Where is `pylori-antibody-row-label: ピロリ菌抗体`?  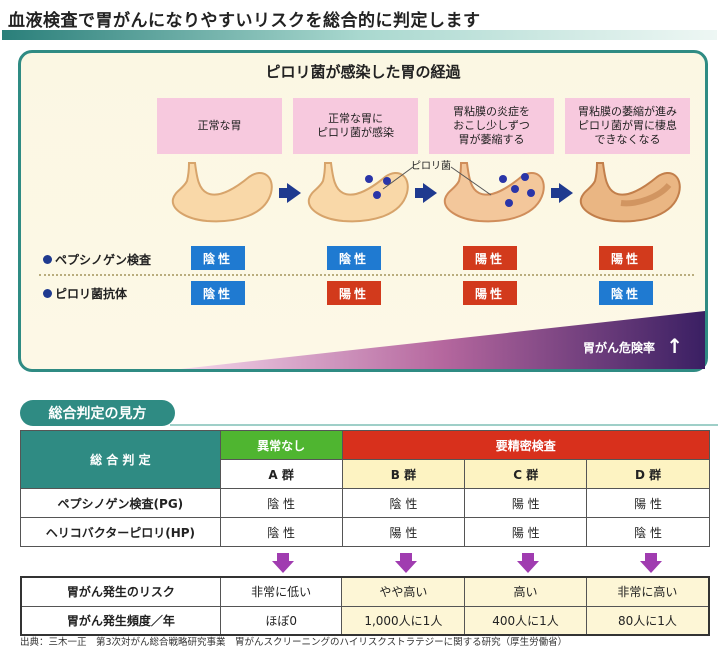
pylori-antibody-row-label: ピロリ菌抗体 is located at coordinates (85, 293).